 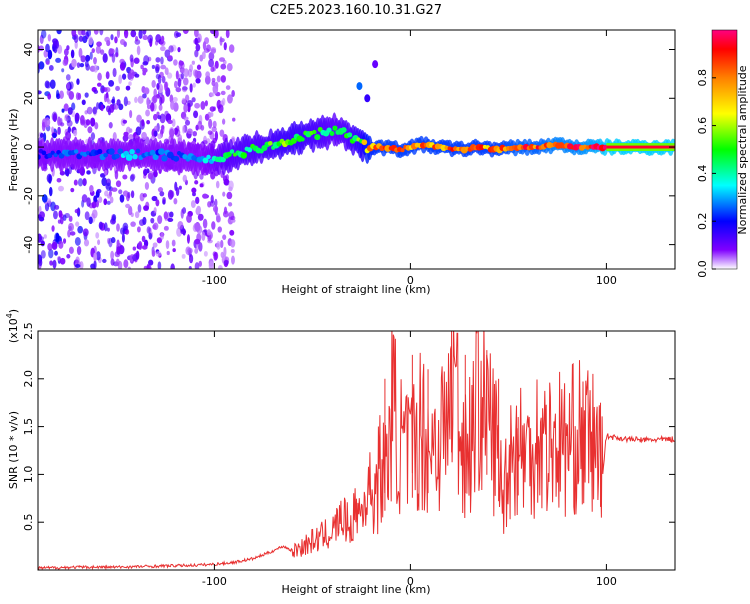 What do you see at coordinates (214, 581) in the screenshot?
I see `snr-x-tick-label: -100` at bounding box center [214, 581].